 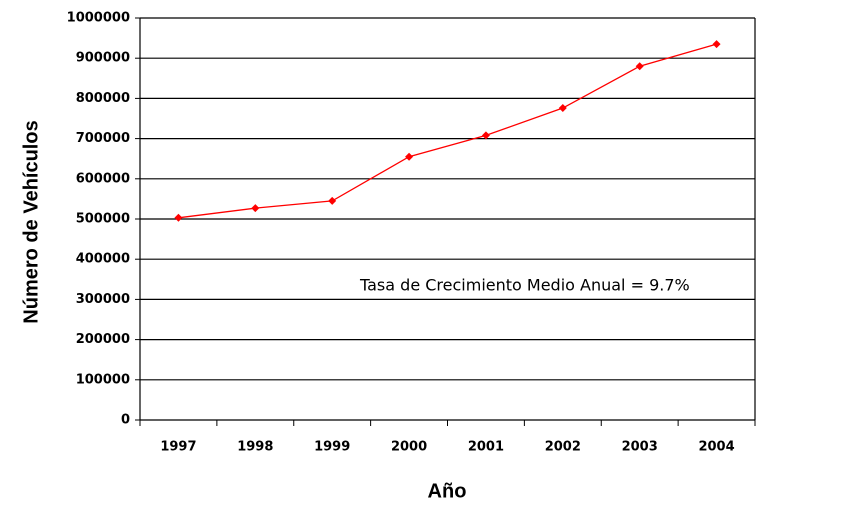 I want to click on y-tick-label: 600000, so click(x=103, y=178).